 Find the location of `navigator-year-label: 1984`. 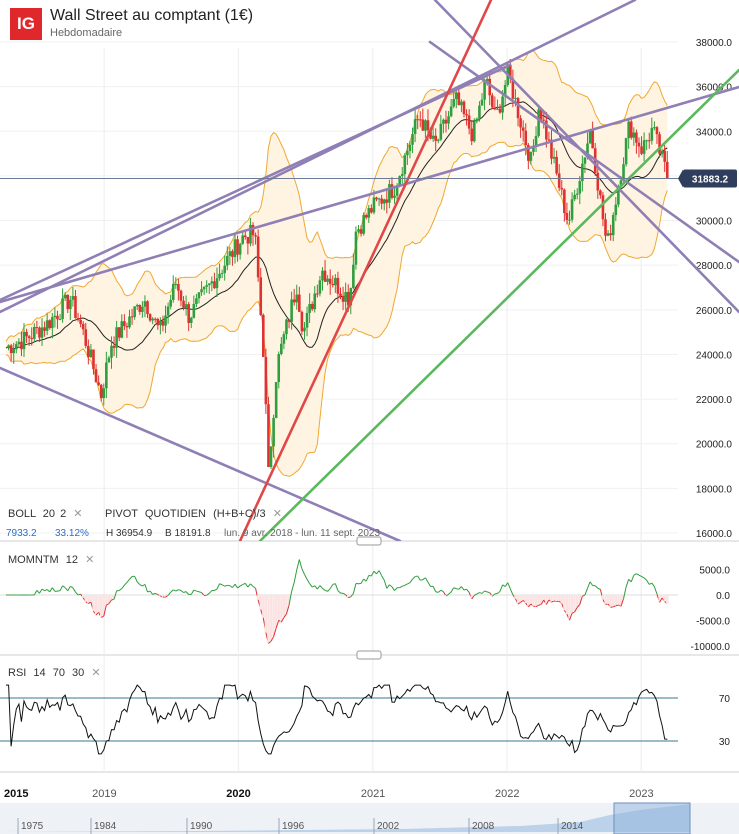

navigator-year-label: 1984 is located at coordinates (105, 826).